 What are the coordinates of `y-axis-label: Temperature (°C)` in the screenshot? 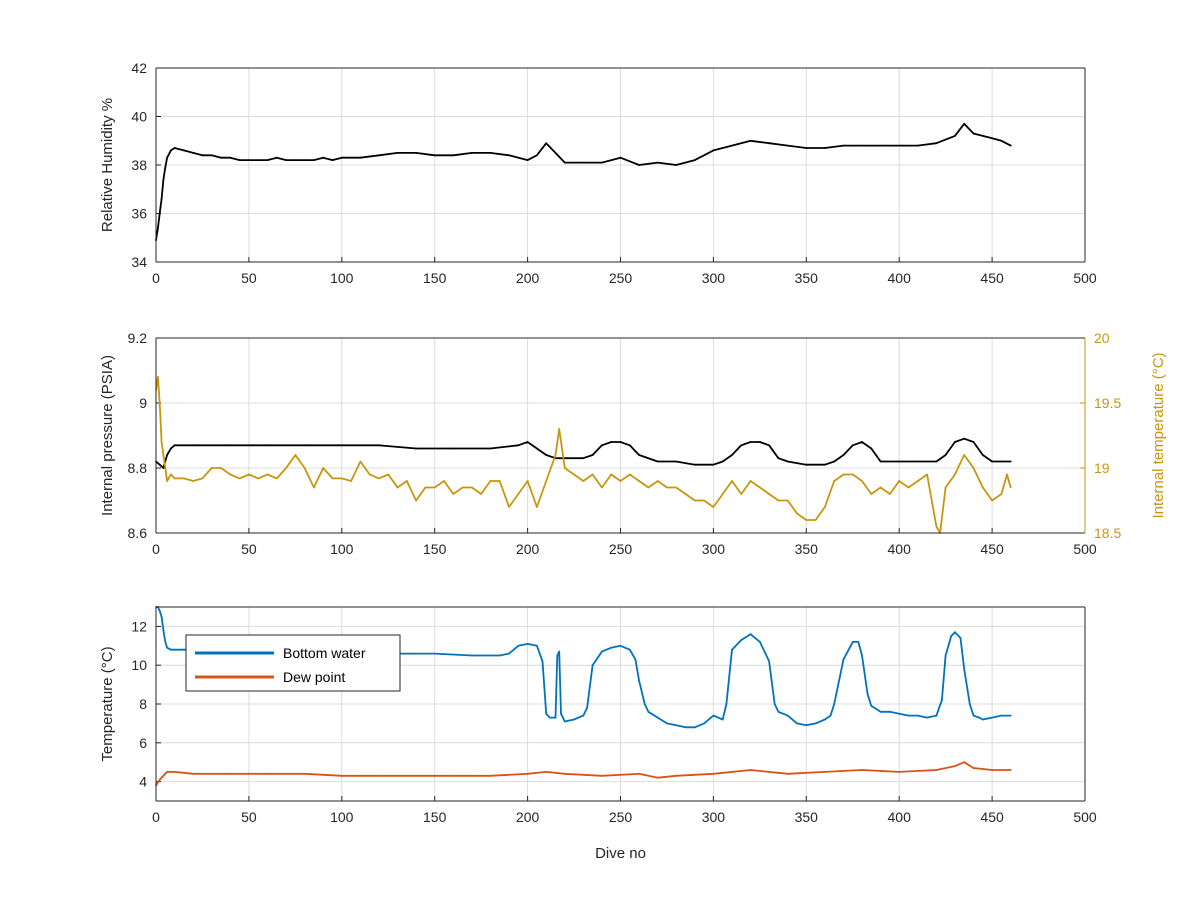 It's located at (107, 703).